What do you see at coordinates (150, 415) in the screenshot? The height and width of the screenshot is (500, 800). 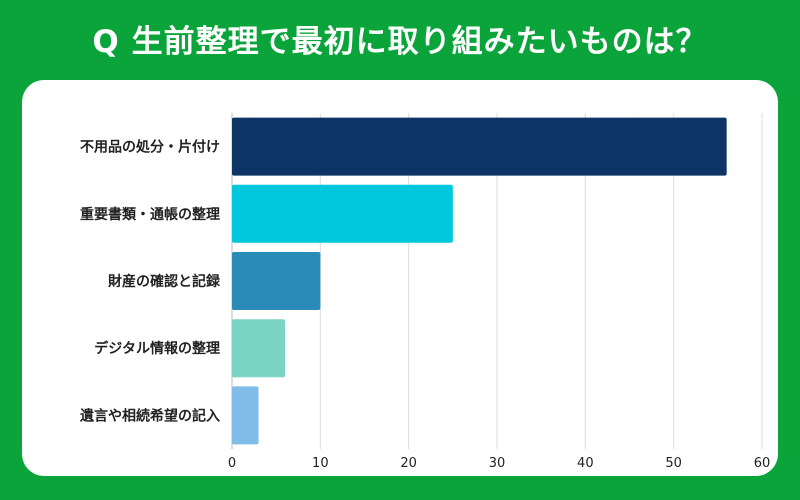 I see `category-label: 遺言や相続希望の記入` at bounding box center [150, 415].